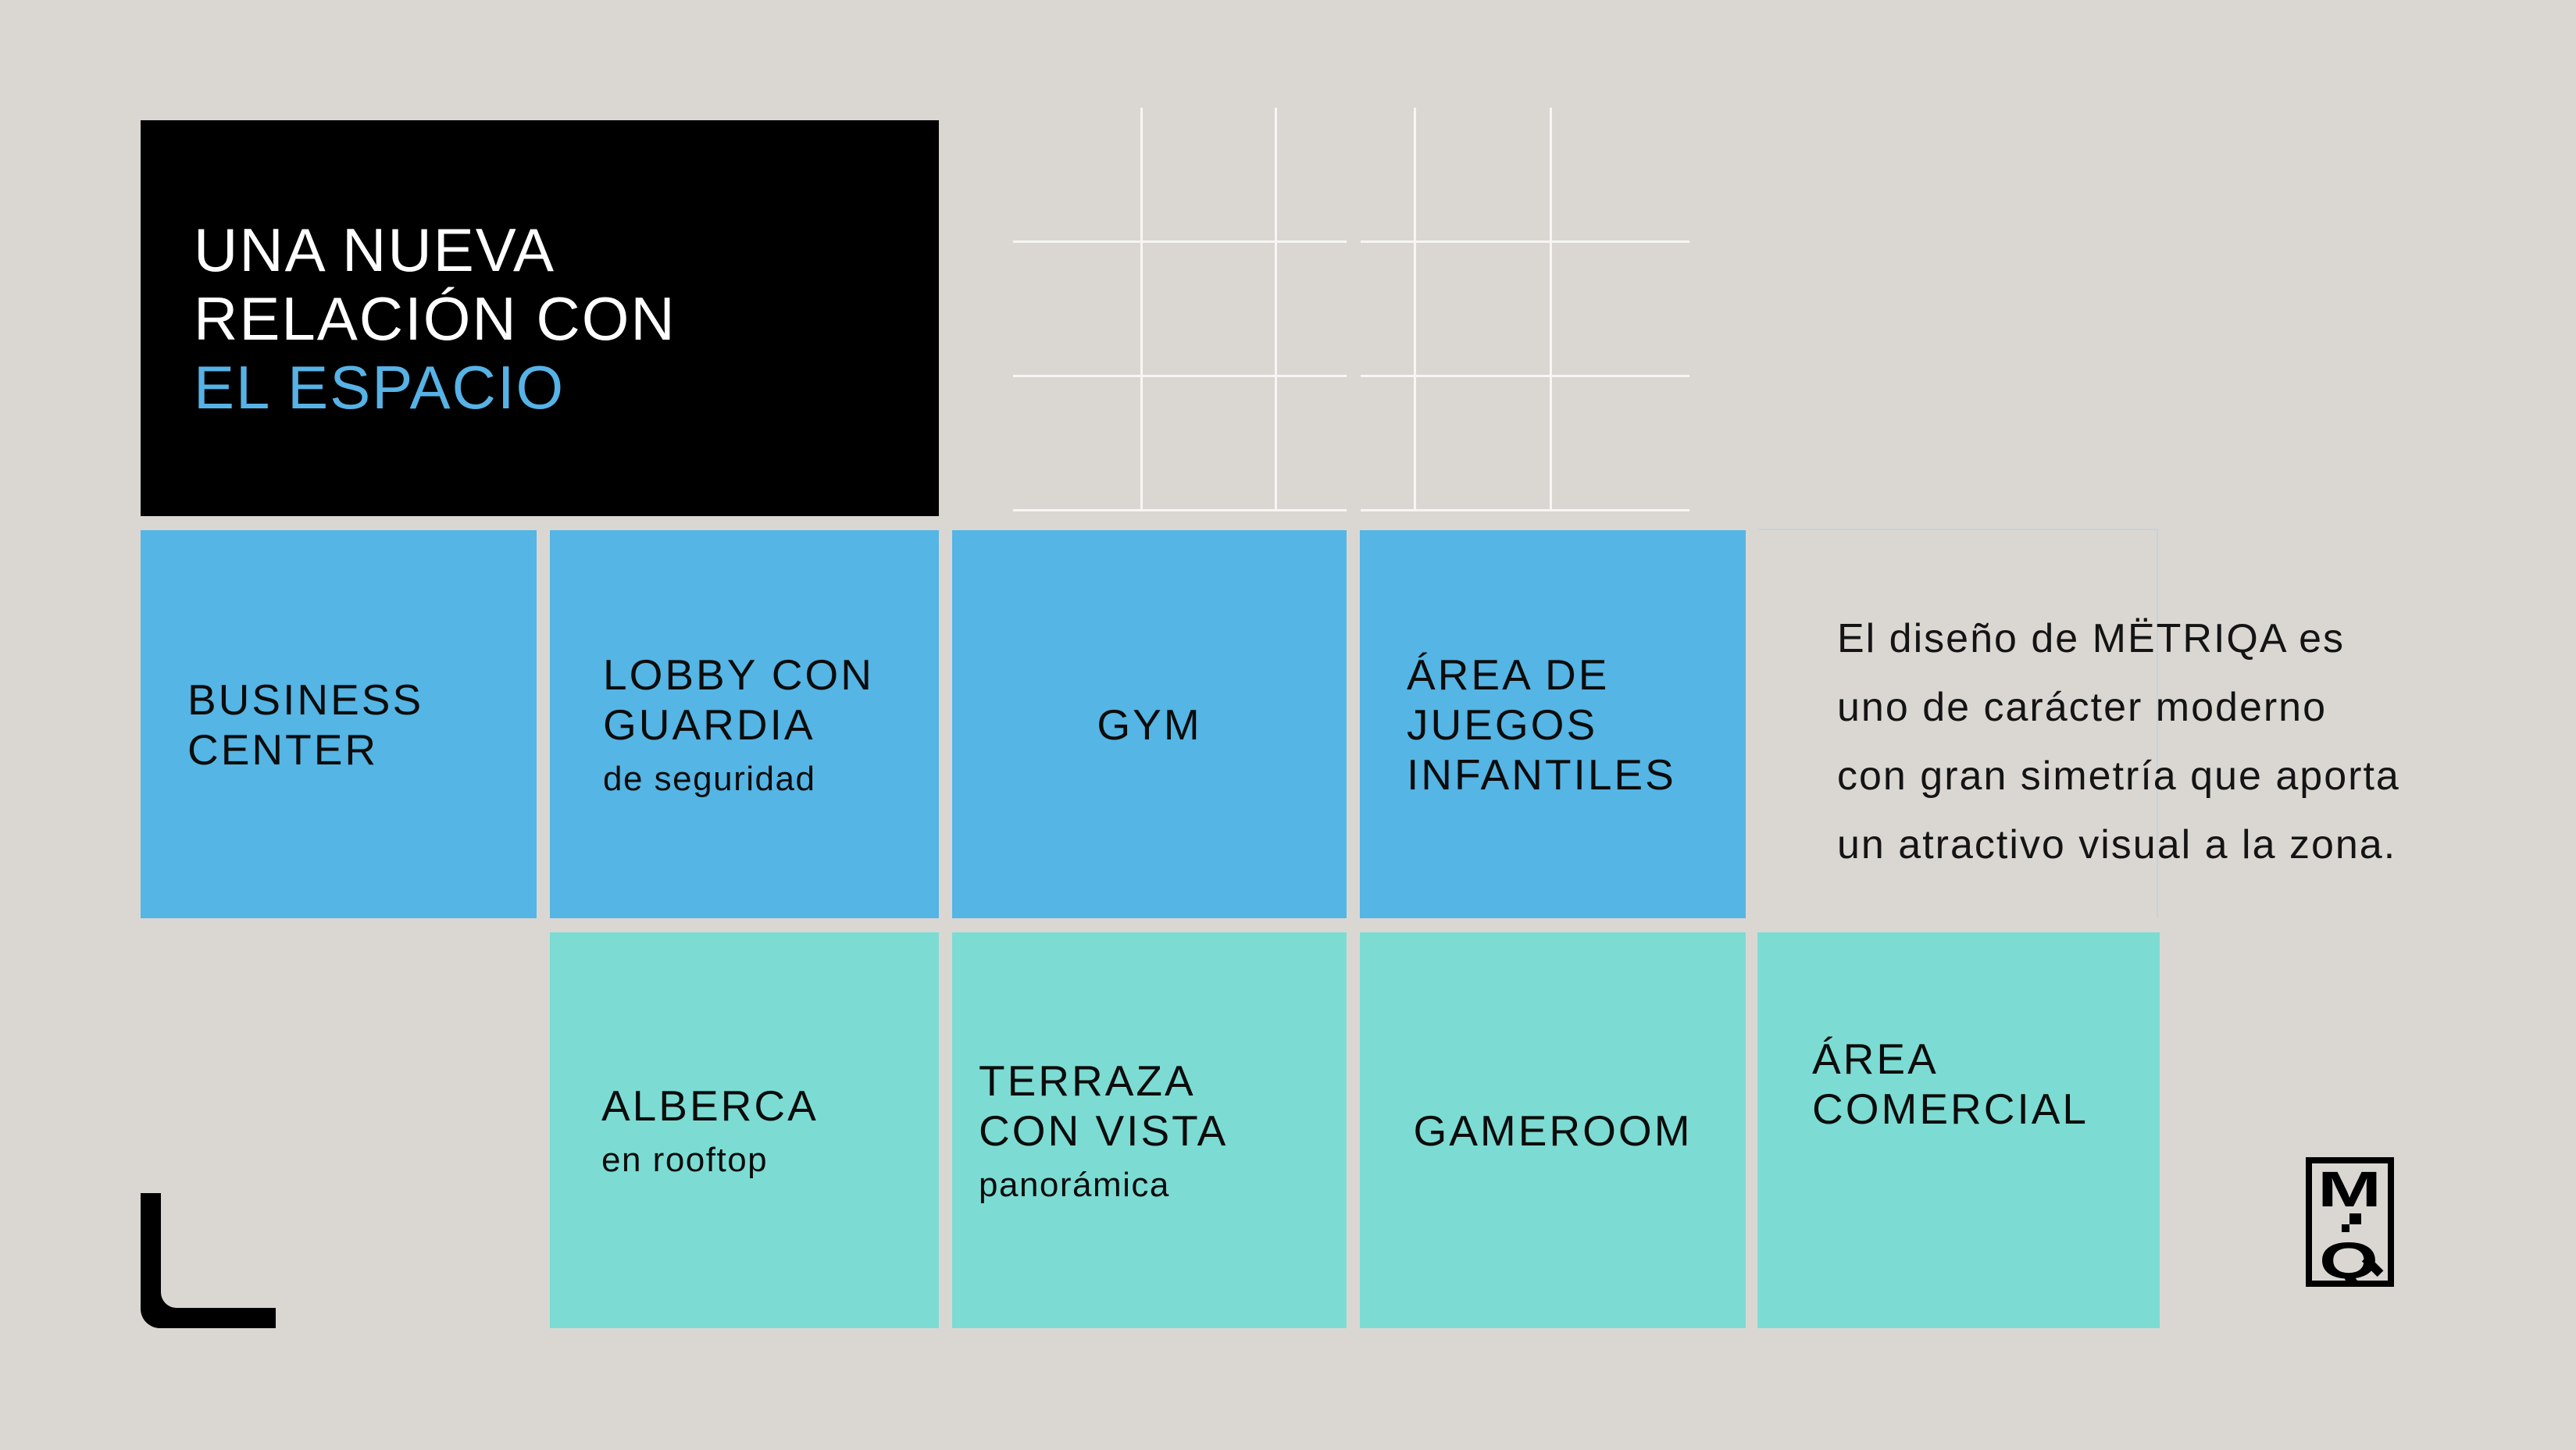  What do you see at coordinates (1074, 1184) in the screenshot?
I see `amenity-subtitle: panorámica` at bounding box center [1074, 1184].